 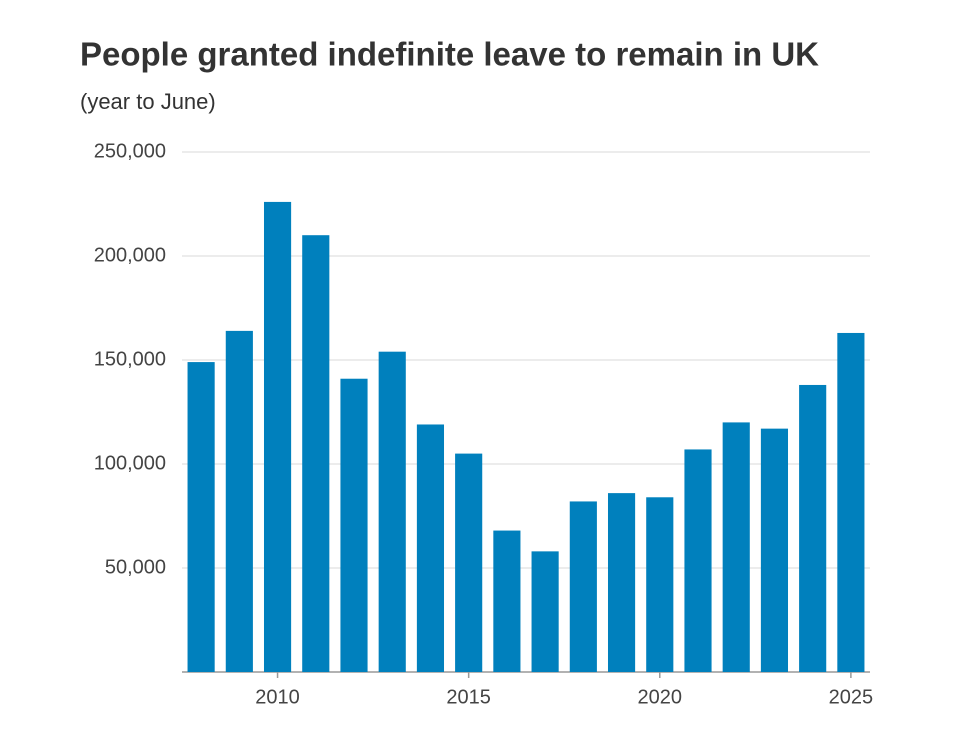 What do you see at coordinates (130, 151) in the screenshot?
I see `y-tick-label: 250,000` at bounding box center [130, 151].